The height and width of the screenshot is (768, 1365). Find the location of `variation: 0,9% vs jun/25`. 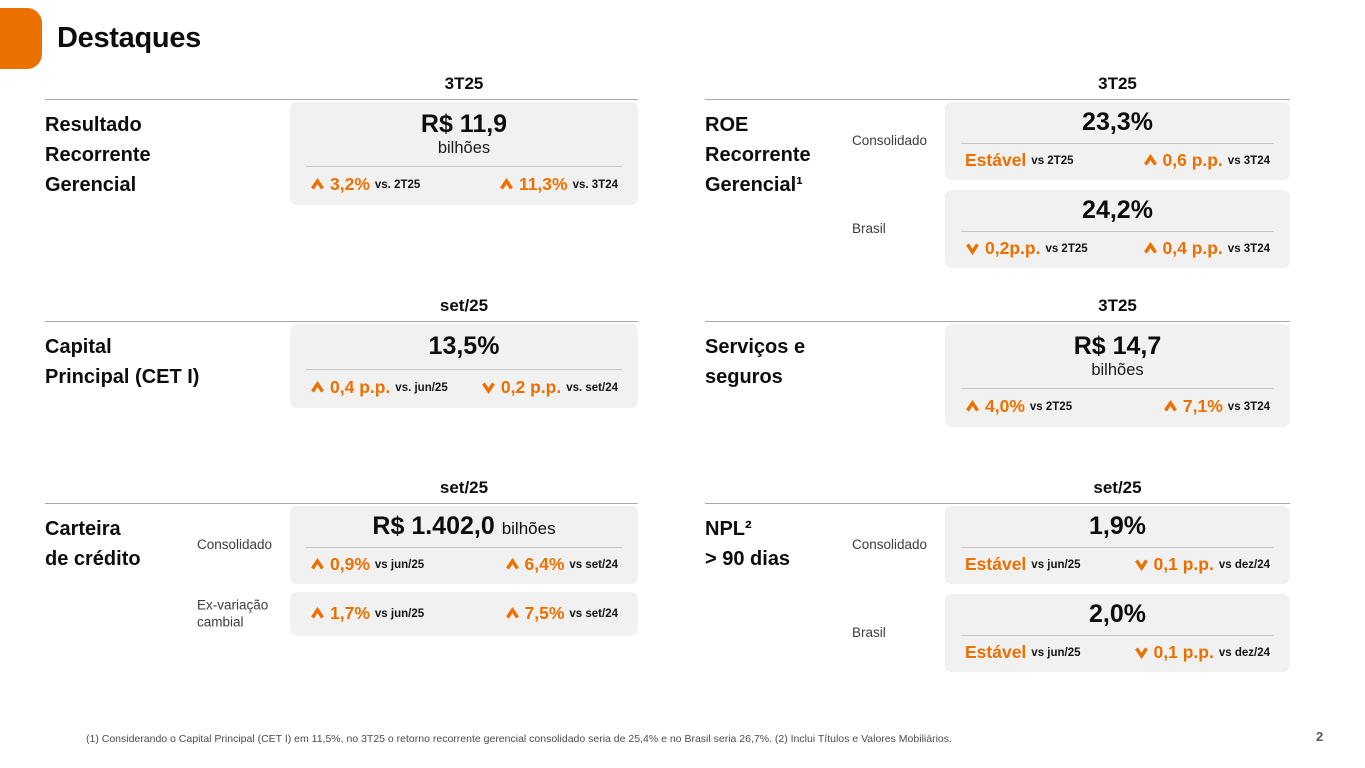

variation: 0,9% vs jun/25 is located at coordinates (367, 564).